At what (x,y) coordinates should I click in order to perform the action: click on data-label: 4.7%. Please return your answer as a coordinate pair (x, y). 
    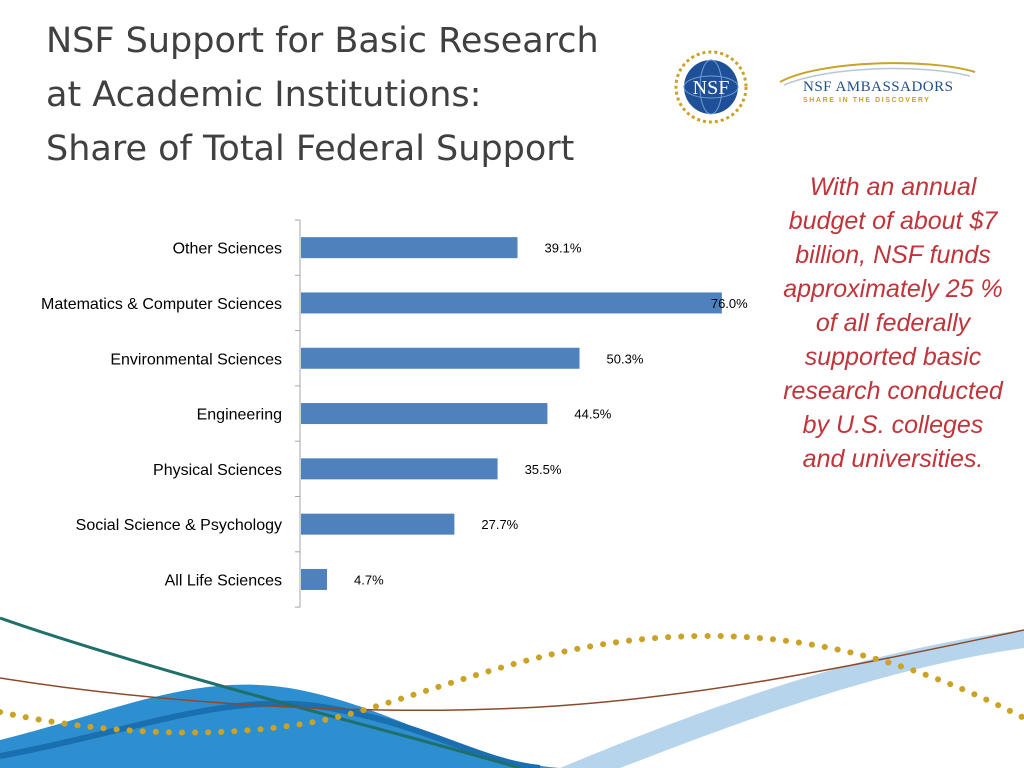
    Looking at the image, I should click on (369, 579).